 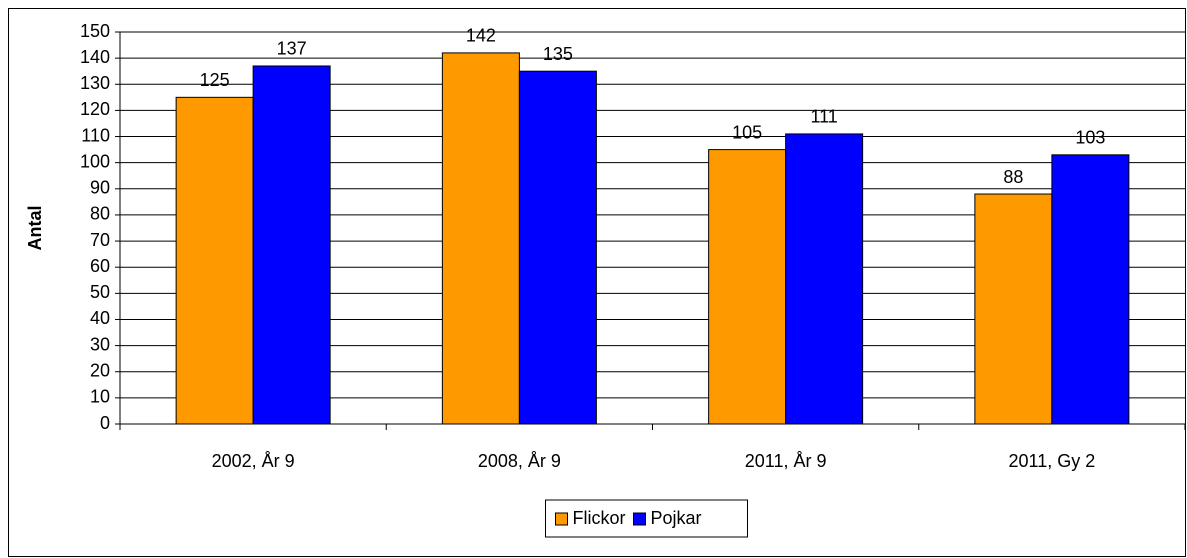 What do you see at coordinates (1052, 461) in the screenshot?
I see `x-tick-label: 2011, Gy 2` at bounding box center [1052, 461].